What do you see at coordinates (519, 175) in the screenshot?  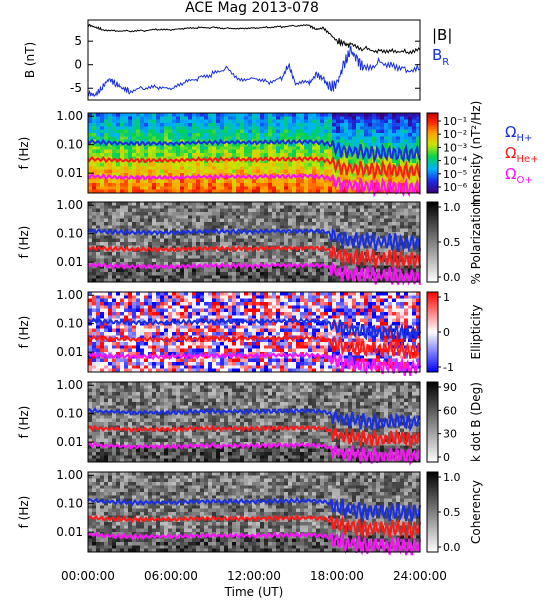 I see `legend-omega-o: ΩO+` at bounding box center [519, 175].